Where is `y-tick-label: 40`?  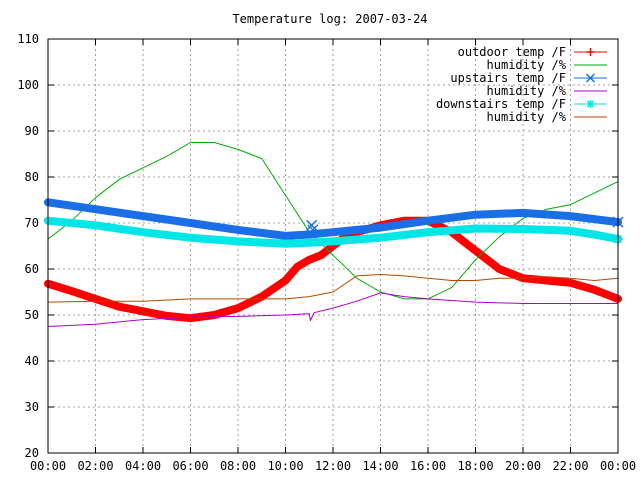
y-tick-label: 40 is located at coordinates (32, 361).